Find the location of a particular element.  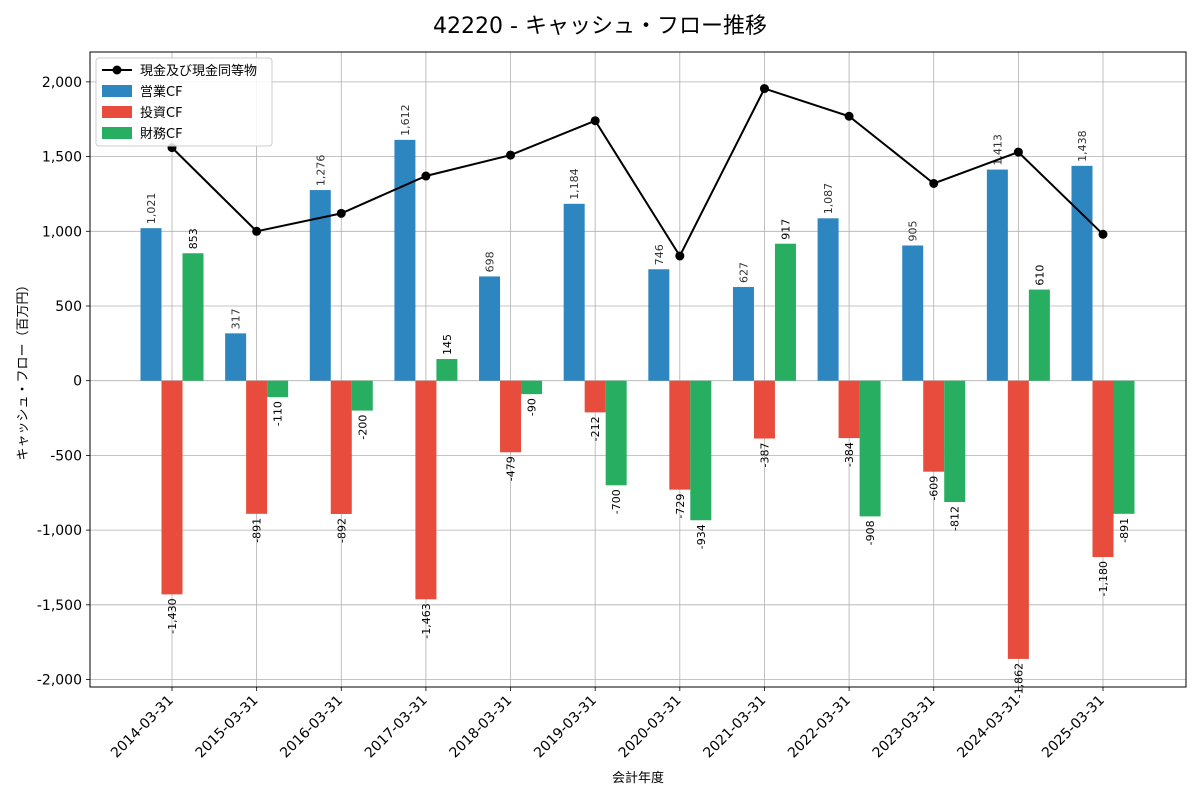

bar-value-label: -1,180 is located at coordinates (1103, 578).